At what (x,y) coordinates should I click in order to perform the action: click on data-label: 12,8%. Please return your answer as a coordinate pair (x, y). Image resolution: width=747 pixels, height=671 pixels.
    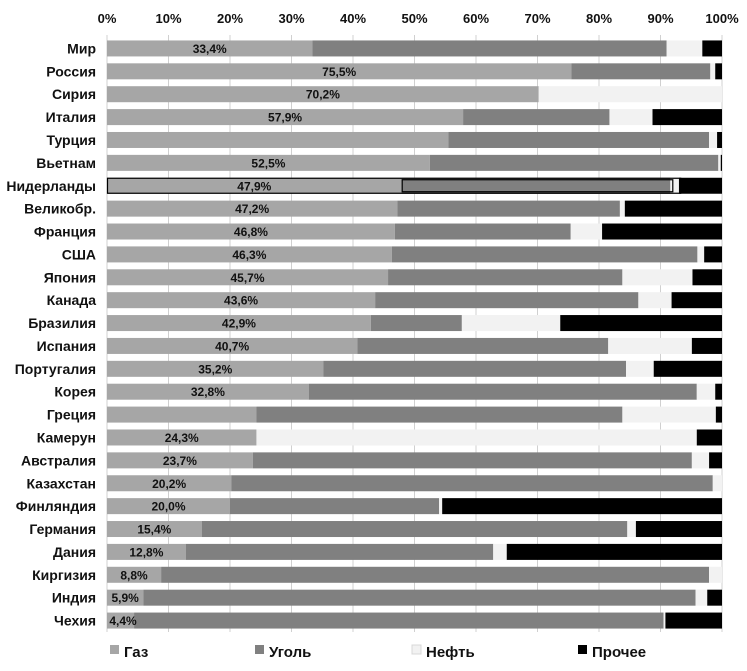
    Looking at the image, I should click on (146, 552).